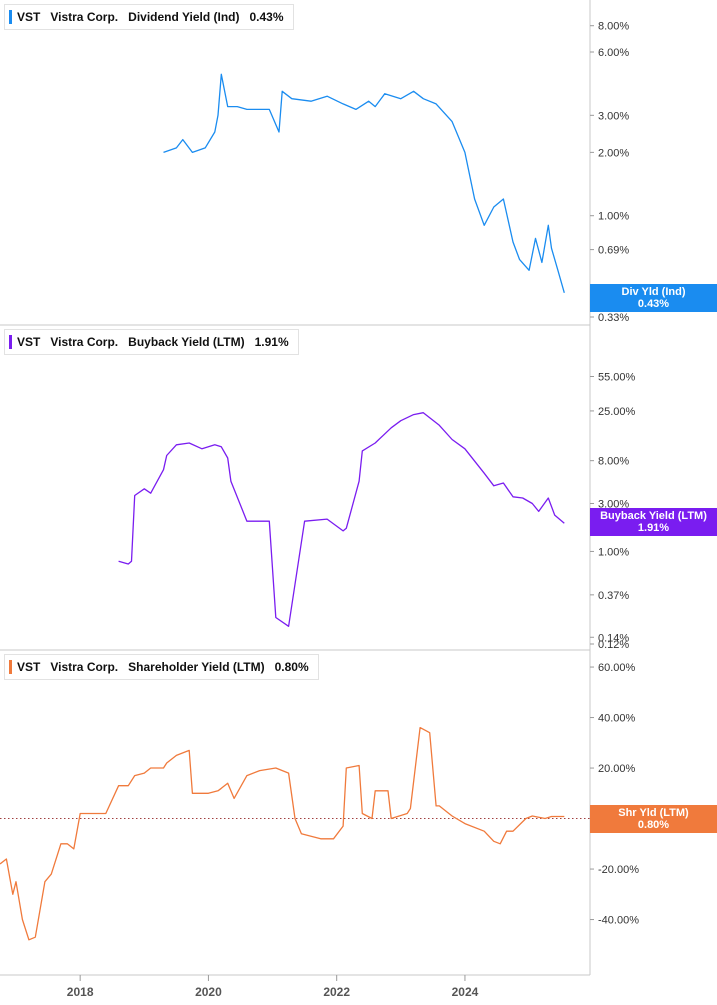  I want to click on legend-latest-value: 1.91%, so click(271, 342).